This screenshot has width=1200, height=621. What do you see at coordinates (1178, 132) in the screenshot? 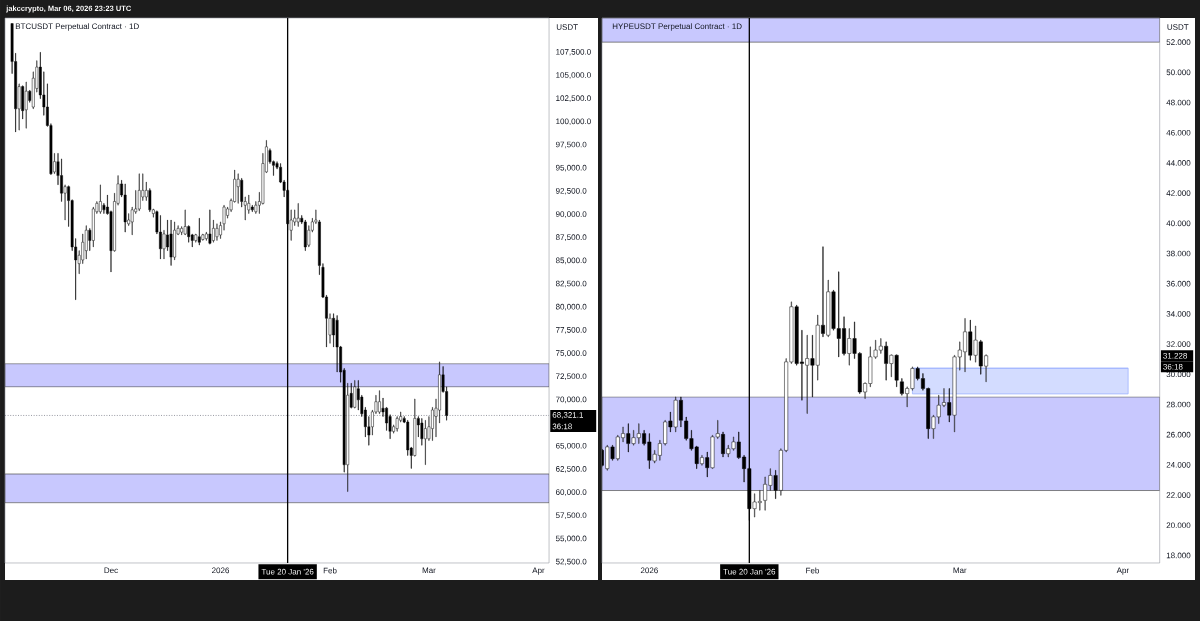
I see `y-tick-label: 46.000` at bounding box center [1178, 132].